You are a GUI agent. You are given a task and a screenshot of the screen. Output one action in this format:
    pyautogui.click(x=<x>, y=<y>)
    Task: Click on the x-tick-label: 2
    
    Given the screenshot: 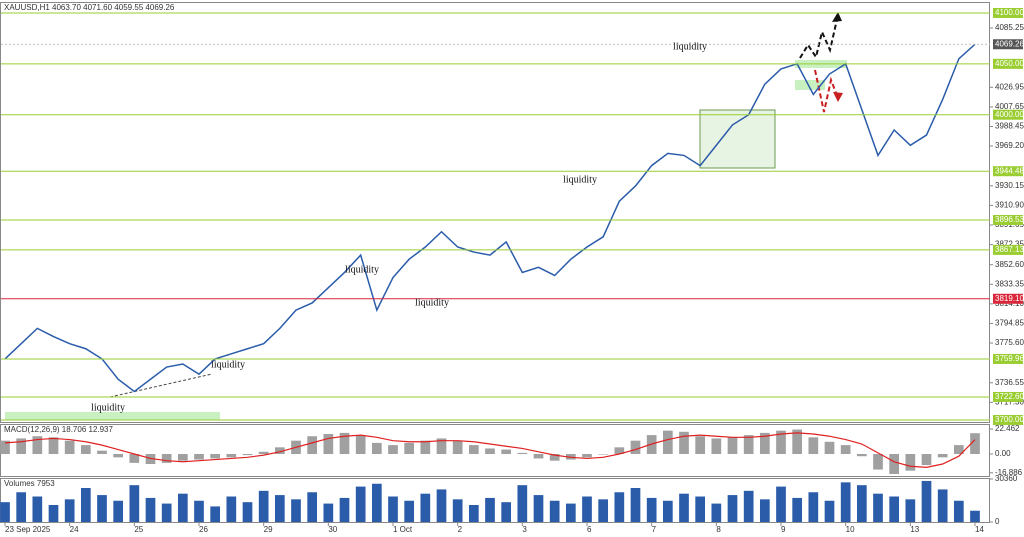 What is the action you would take?
    pyautogui.click(x=460, y=529)
    